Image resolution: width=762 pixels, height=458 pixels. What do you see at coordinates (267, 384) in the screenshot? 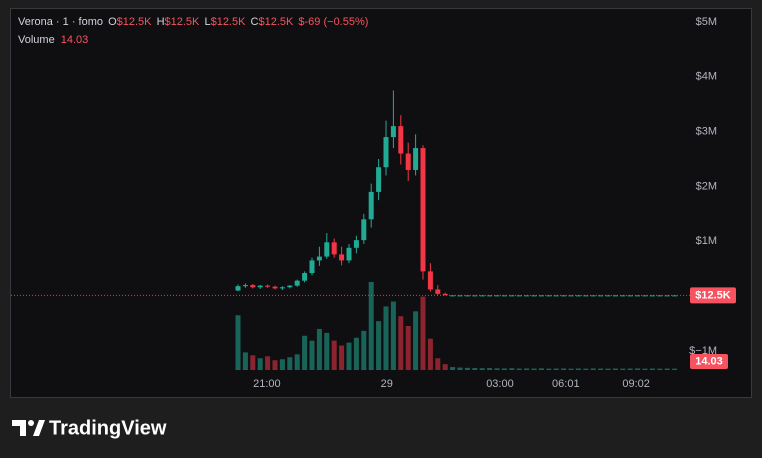
I see `x-tick-label: 21:00` at bounding box center [267, 384].